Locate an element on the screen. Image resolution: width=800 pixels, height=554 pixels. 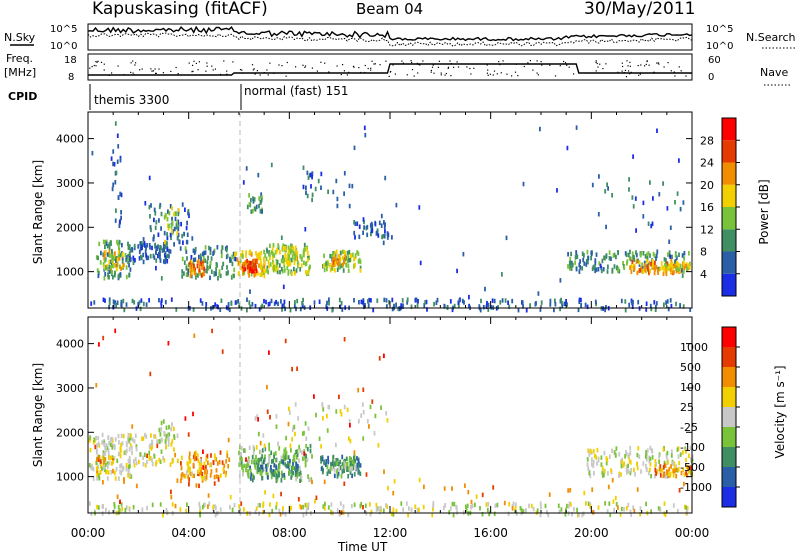
beam-title: Beam 04 is located at coordinates (389, 9).